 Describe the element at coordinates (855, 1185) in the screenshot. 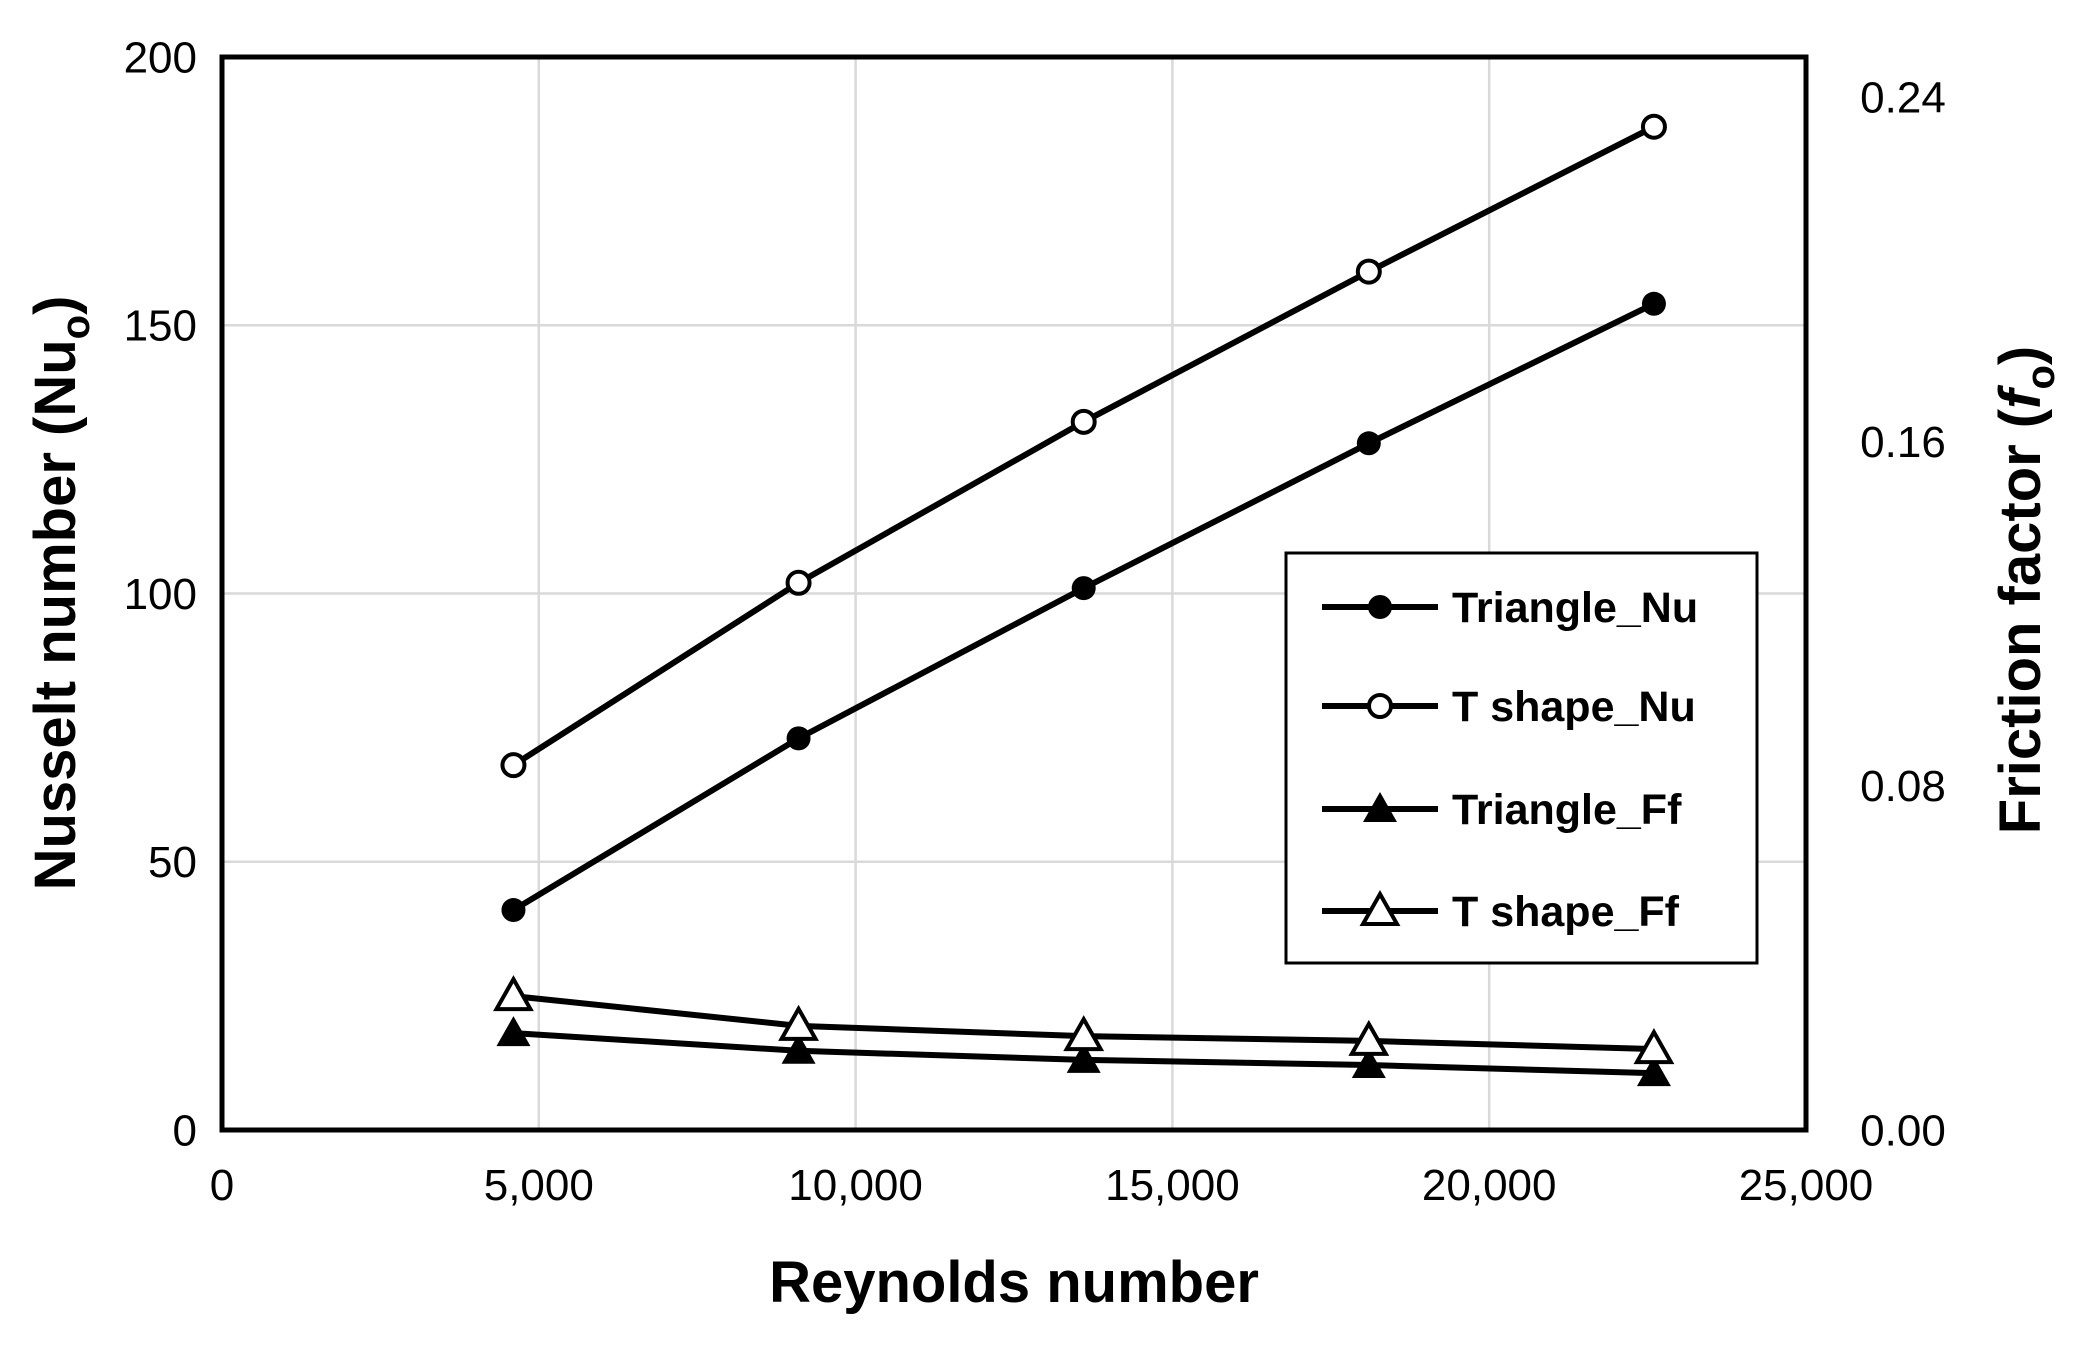

I see `x-tick-label: 10,000` at that location.